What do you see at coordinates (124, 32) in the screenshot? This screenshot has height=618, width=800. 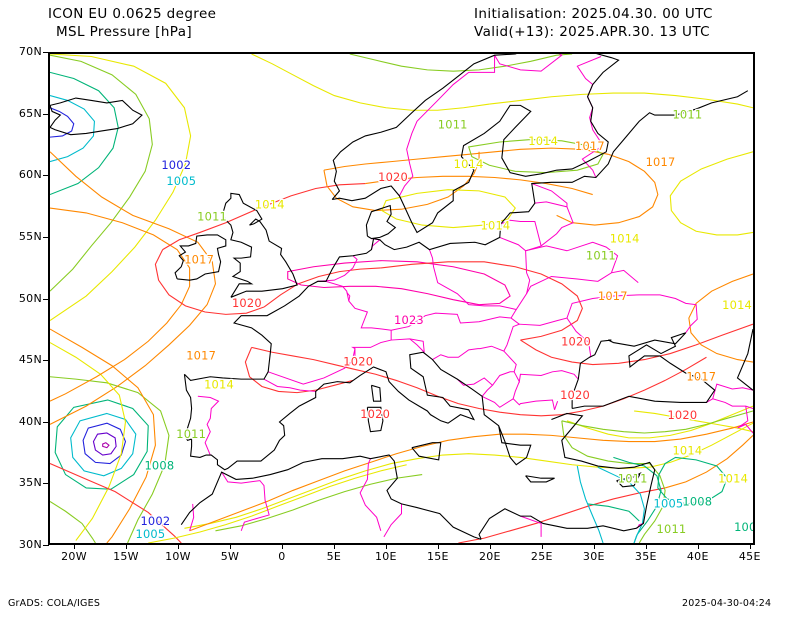 I see `variable-title: MSL Pressure [hPa]` at bounding box center [124, 32].